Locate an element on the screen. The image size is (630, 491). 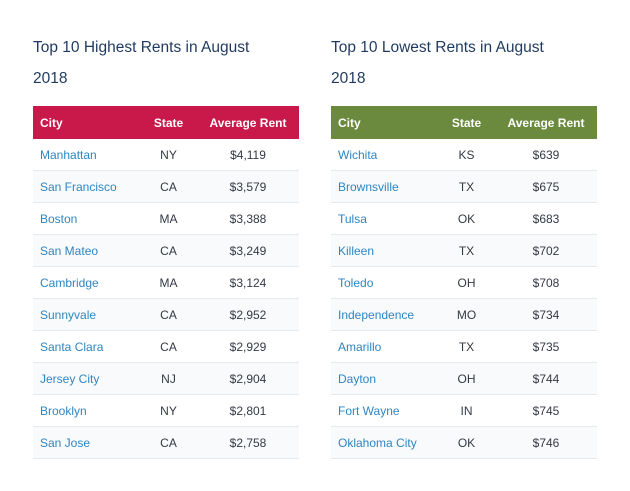
table-row: Fort Wayne IN $745 is located at coordinates (464, 411).